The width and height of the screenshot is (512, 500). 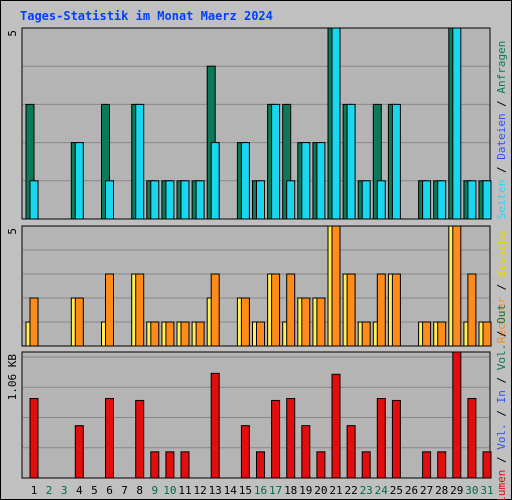 I want to click on x-tick-label: 16, so click(x=260, y=490).